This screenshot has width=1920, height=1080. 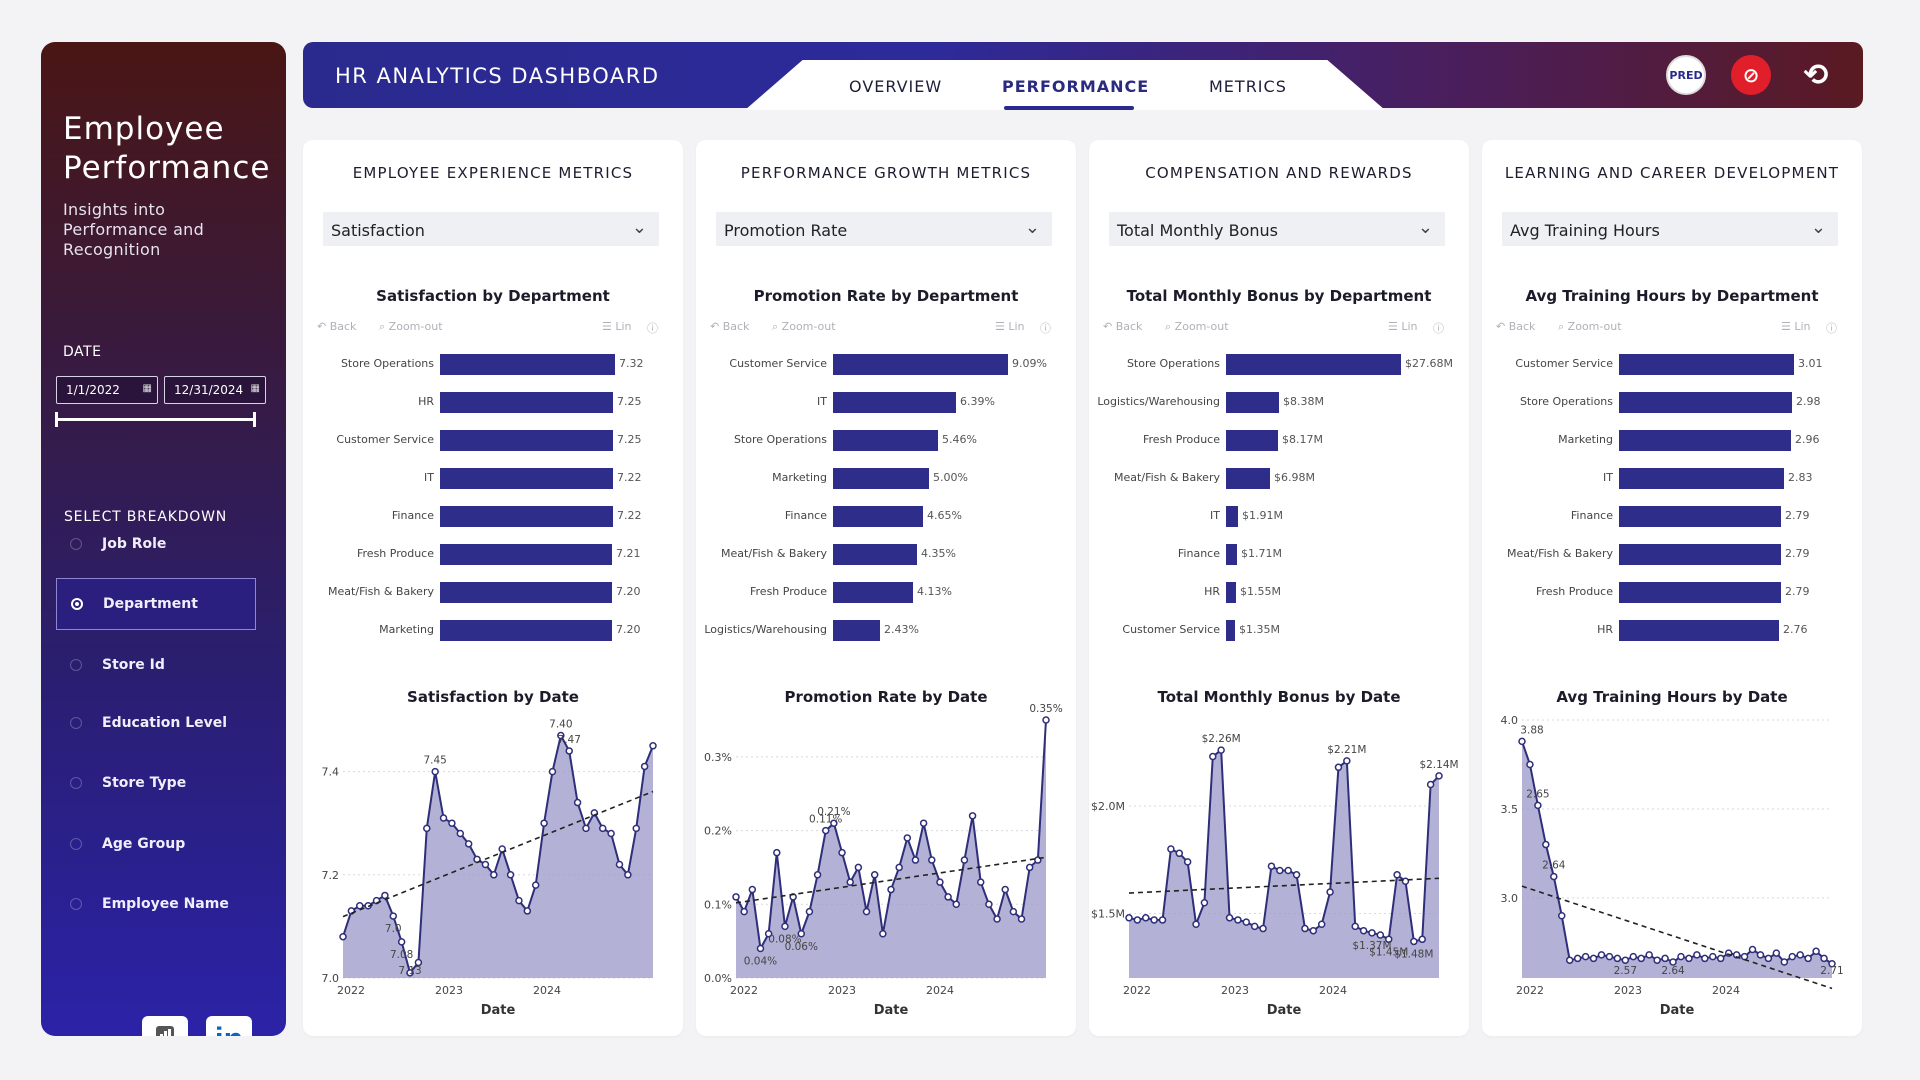 What do you see at coordinates (156, 783) in the screenshot?
I see `breakdown-option-store-type: Store Type` at bounding box center [156, 783].